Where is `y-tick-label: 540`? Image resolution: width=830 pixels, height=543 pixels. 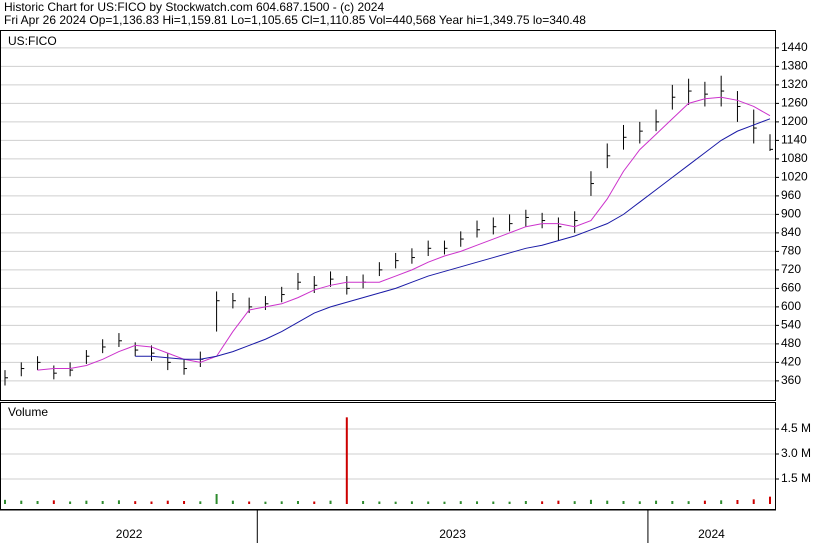 y-tick-label: 540 is located at coordinates (791, 325).